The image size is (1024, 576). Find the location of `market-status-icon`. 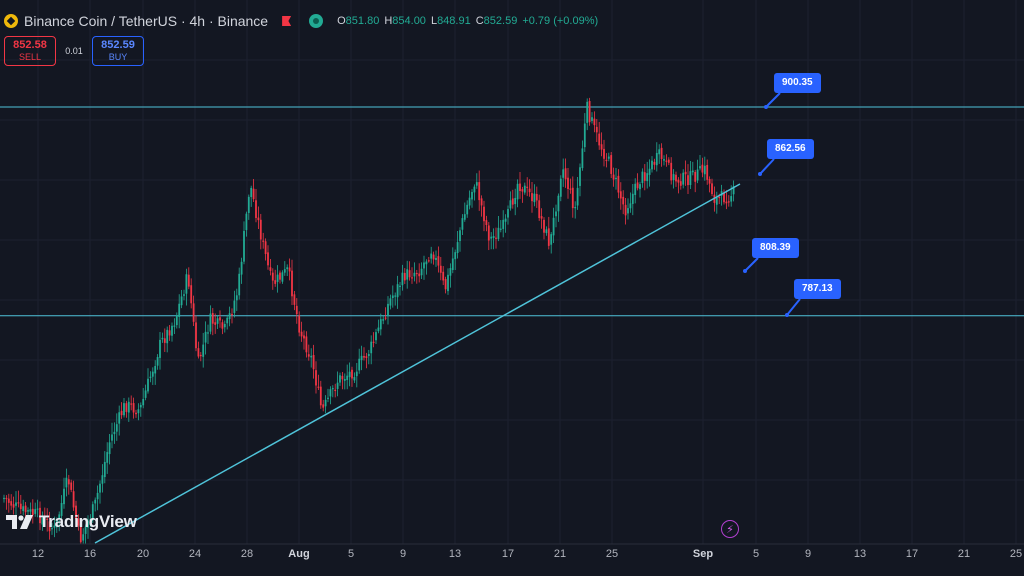

market-status-icon is located at coordinates (316, 21).